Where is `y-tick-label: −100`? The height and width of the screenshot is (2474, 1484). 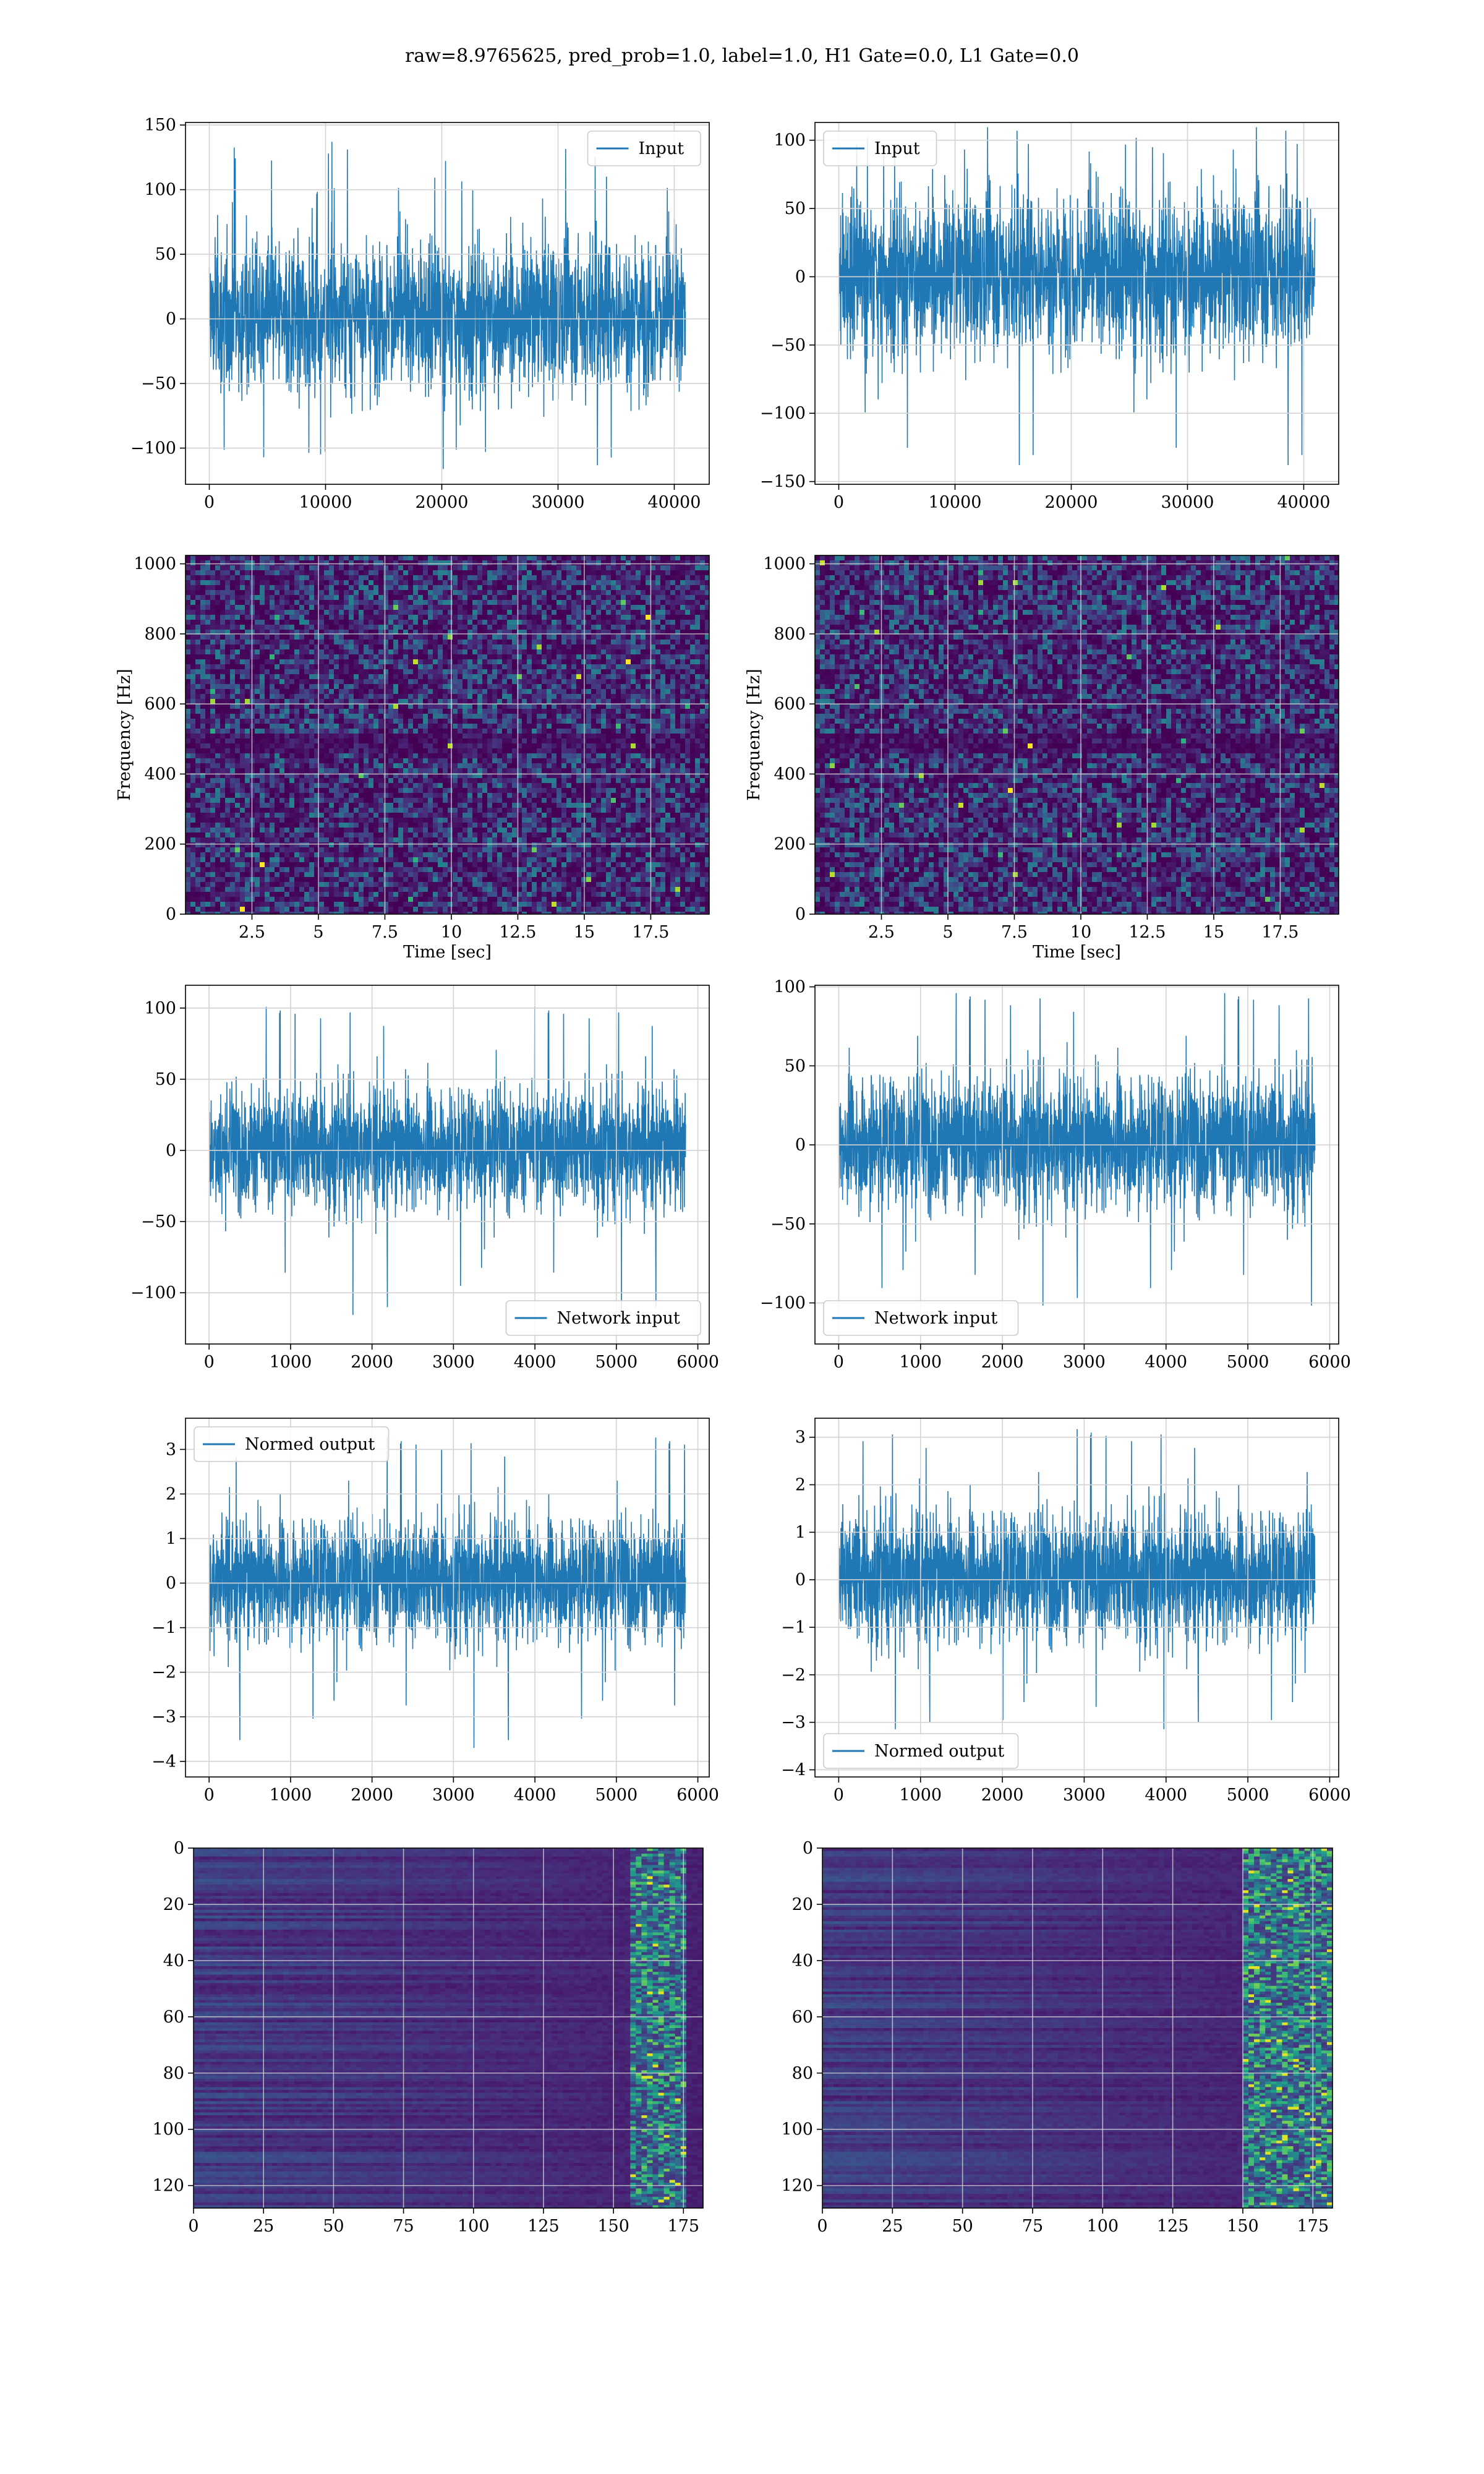
y-tick-label: −100 is located at coordinates (783, 414).